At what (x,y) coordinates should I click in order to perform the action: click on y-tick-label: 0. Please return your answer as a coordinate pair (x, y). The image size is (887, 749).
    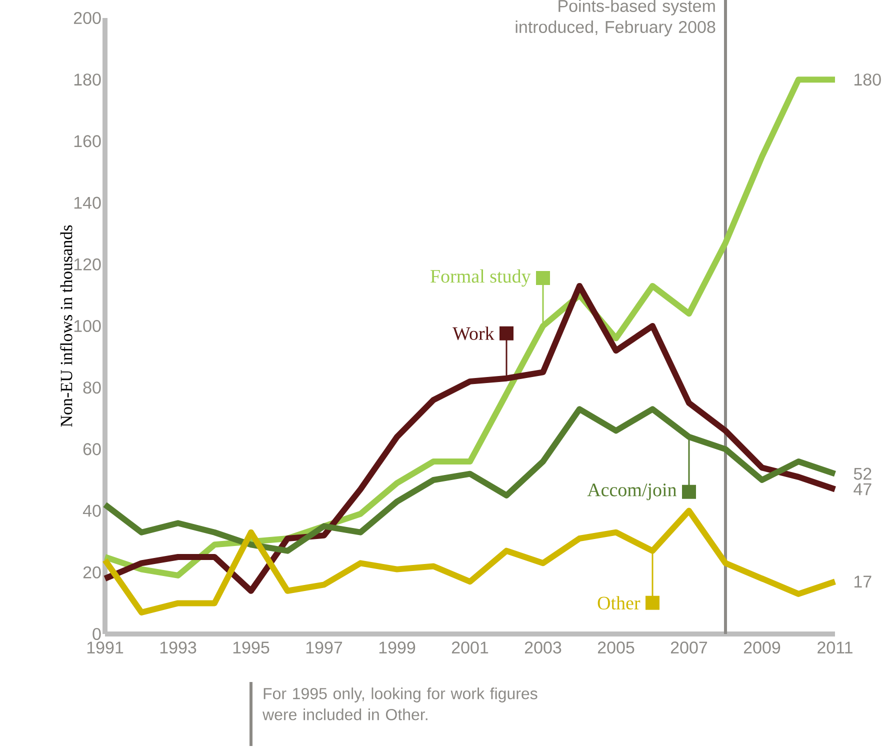
    Looking at the image, I should click on (96, 634).